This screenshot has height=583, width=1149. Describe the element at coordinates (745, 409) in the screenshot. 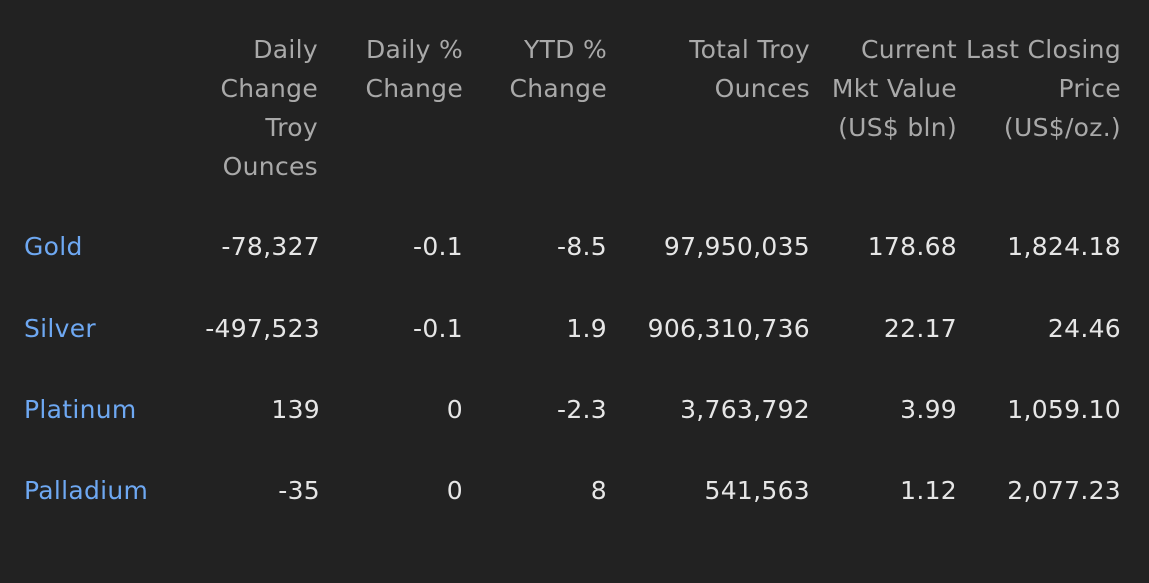

I see `cell-total-oz: 3,763,792` at that location.